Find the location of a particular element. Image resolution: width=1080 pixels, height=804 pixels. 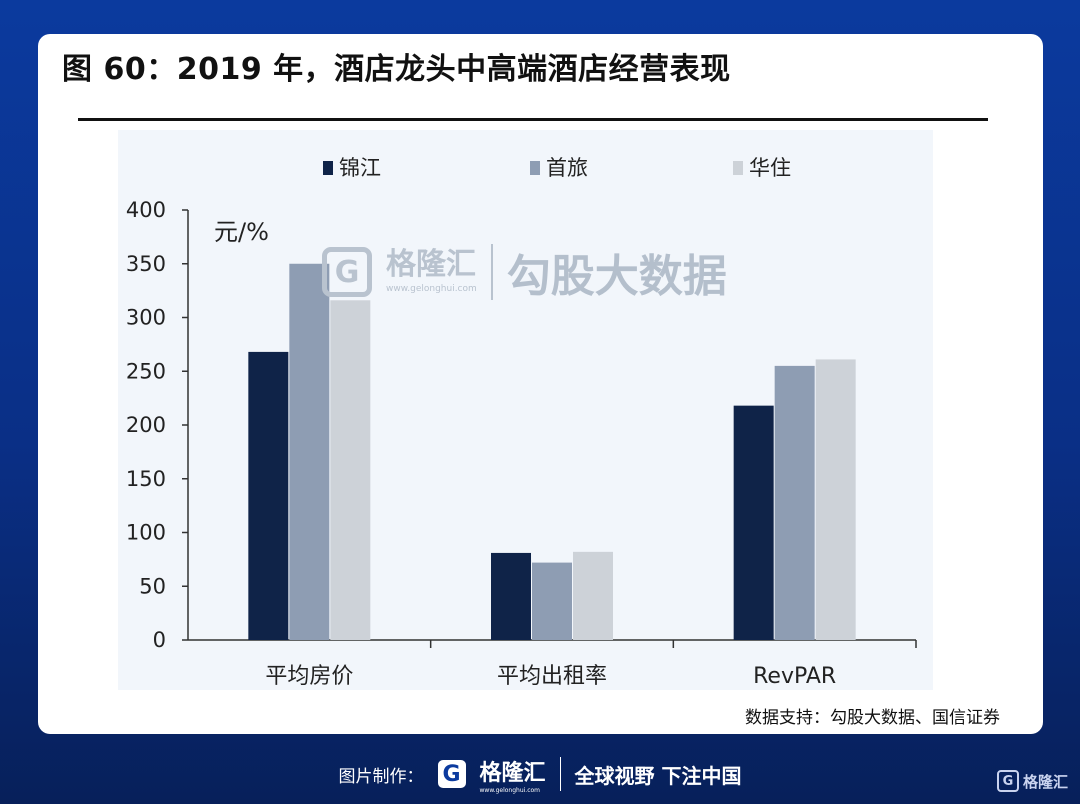

footer: 图片制作： G 格隆汇 www.gelonghui.com 全球视野 下注中国 is located at coordinates (540, 774).